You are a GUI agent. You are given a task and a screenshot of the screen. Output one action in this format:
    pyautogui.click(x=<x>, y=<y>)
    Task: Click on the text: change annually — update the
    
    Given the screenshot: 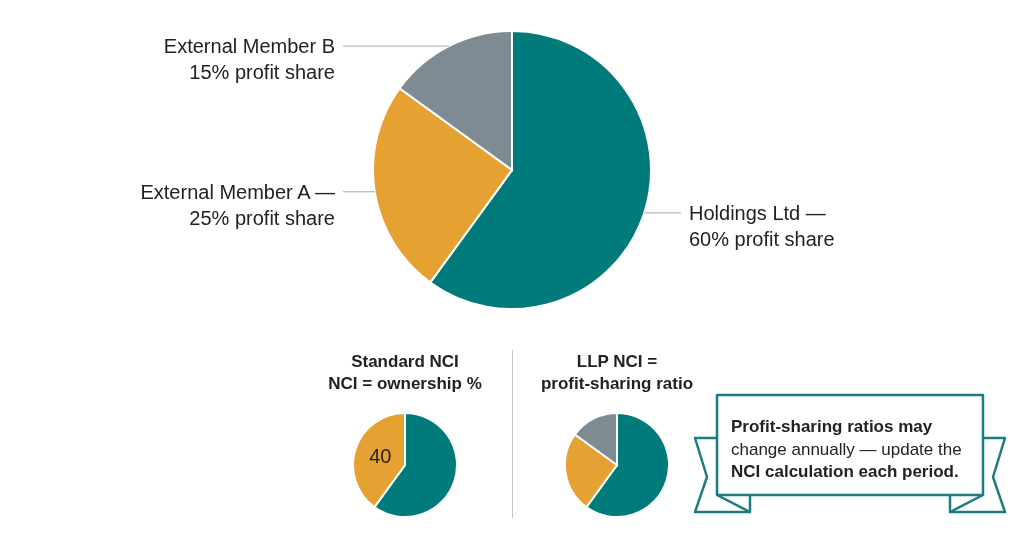 What is the action you would take?
    pyautogui.click(x=846, y=449)
    